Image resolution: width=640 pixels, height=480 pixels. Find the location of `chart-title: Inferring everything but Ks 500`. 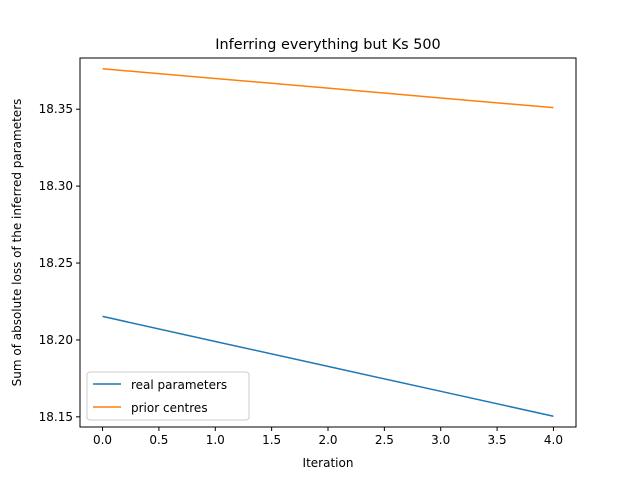

chart-title: Inferring everything but Ks 500 is located at coordinates (327, 45).